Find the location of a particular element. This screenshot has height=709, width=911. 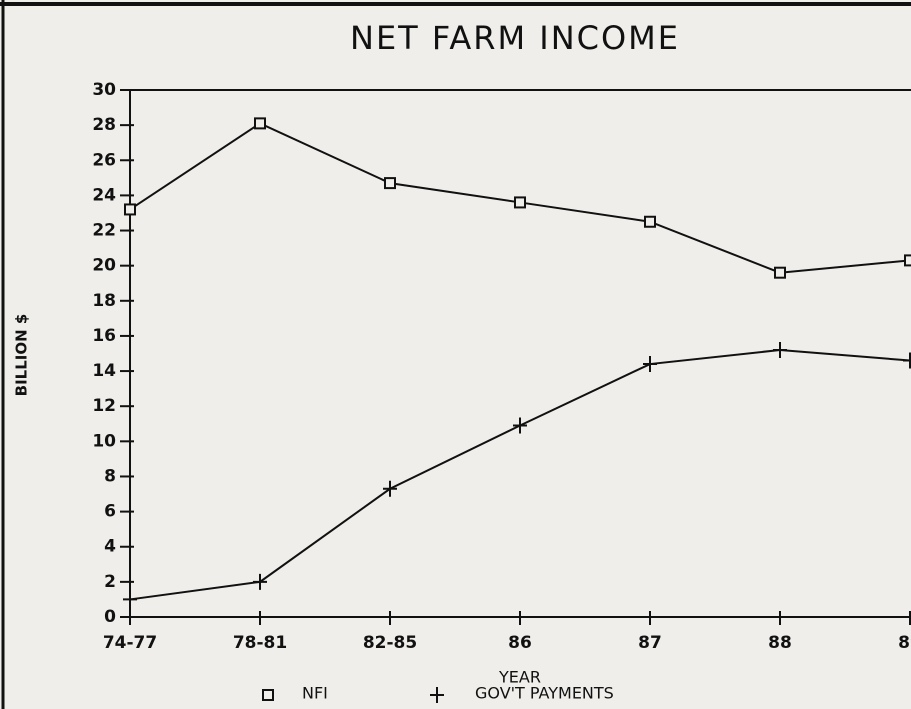

y-tick-label: 10 is located at coordinates (104, 441).